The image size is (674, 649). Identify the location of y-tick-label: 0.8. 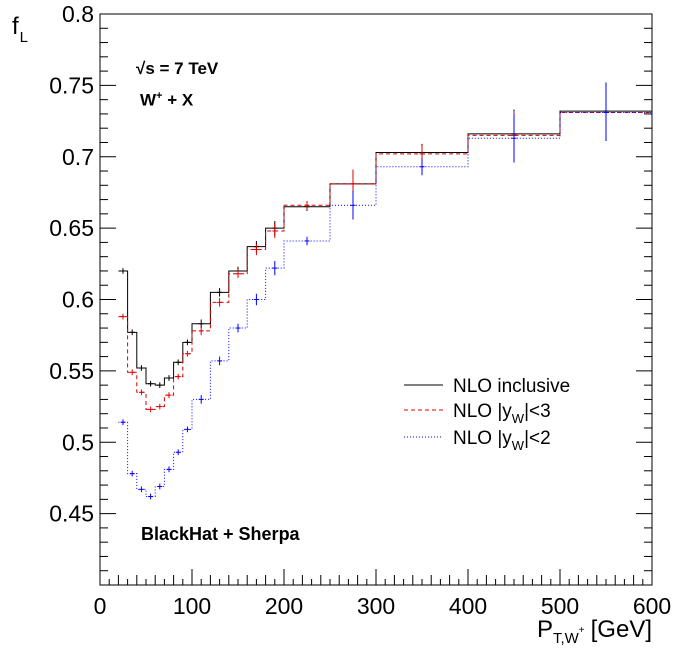
(78, 14).